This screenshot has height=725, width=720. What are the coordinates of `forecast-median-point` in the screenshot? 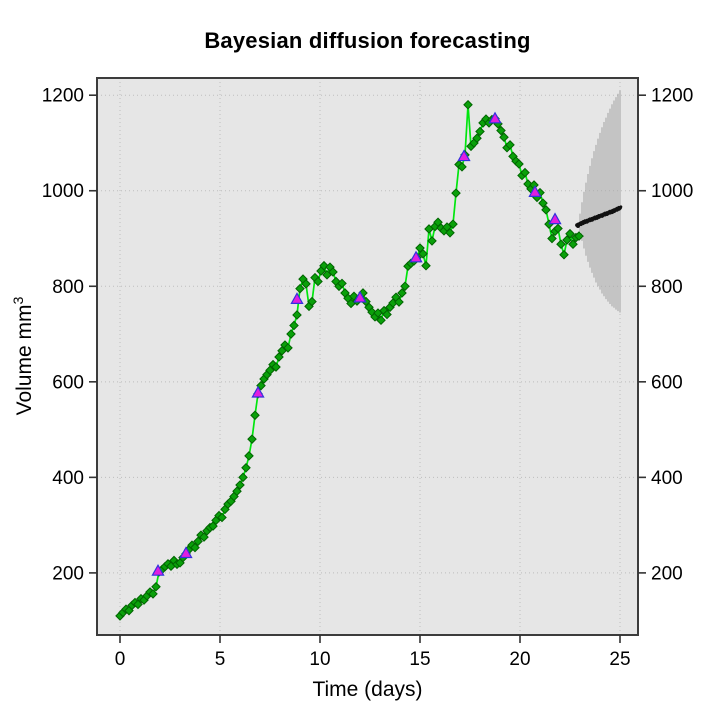 It's located at (621, 207).